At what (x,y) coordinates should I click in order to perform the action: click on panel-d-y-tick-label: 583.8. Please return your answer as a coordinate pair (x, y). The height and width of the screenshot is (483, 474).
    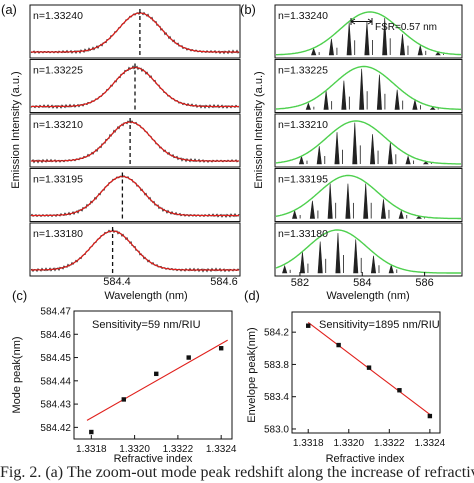
    Looking at the image, I should click on (276, 365).